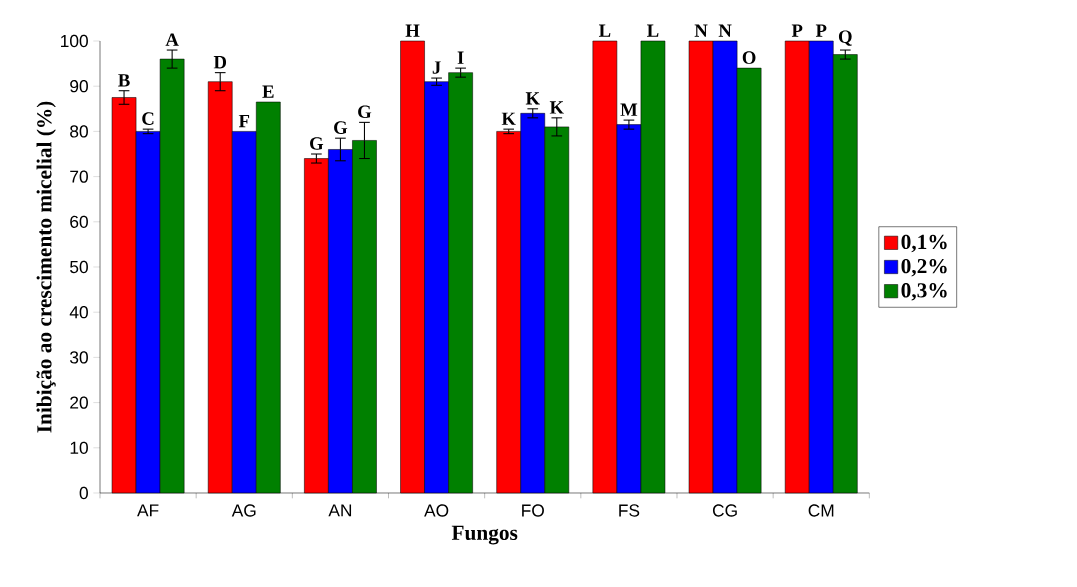  I want to click on y-tick-label: 90, so click(79, 86).